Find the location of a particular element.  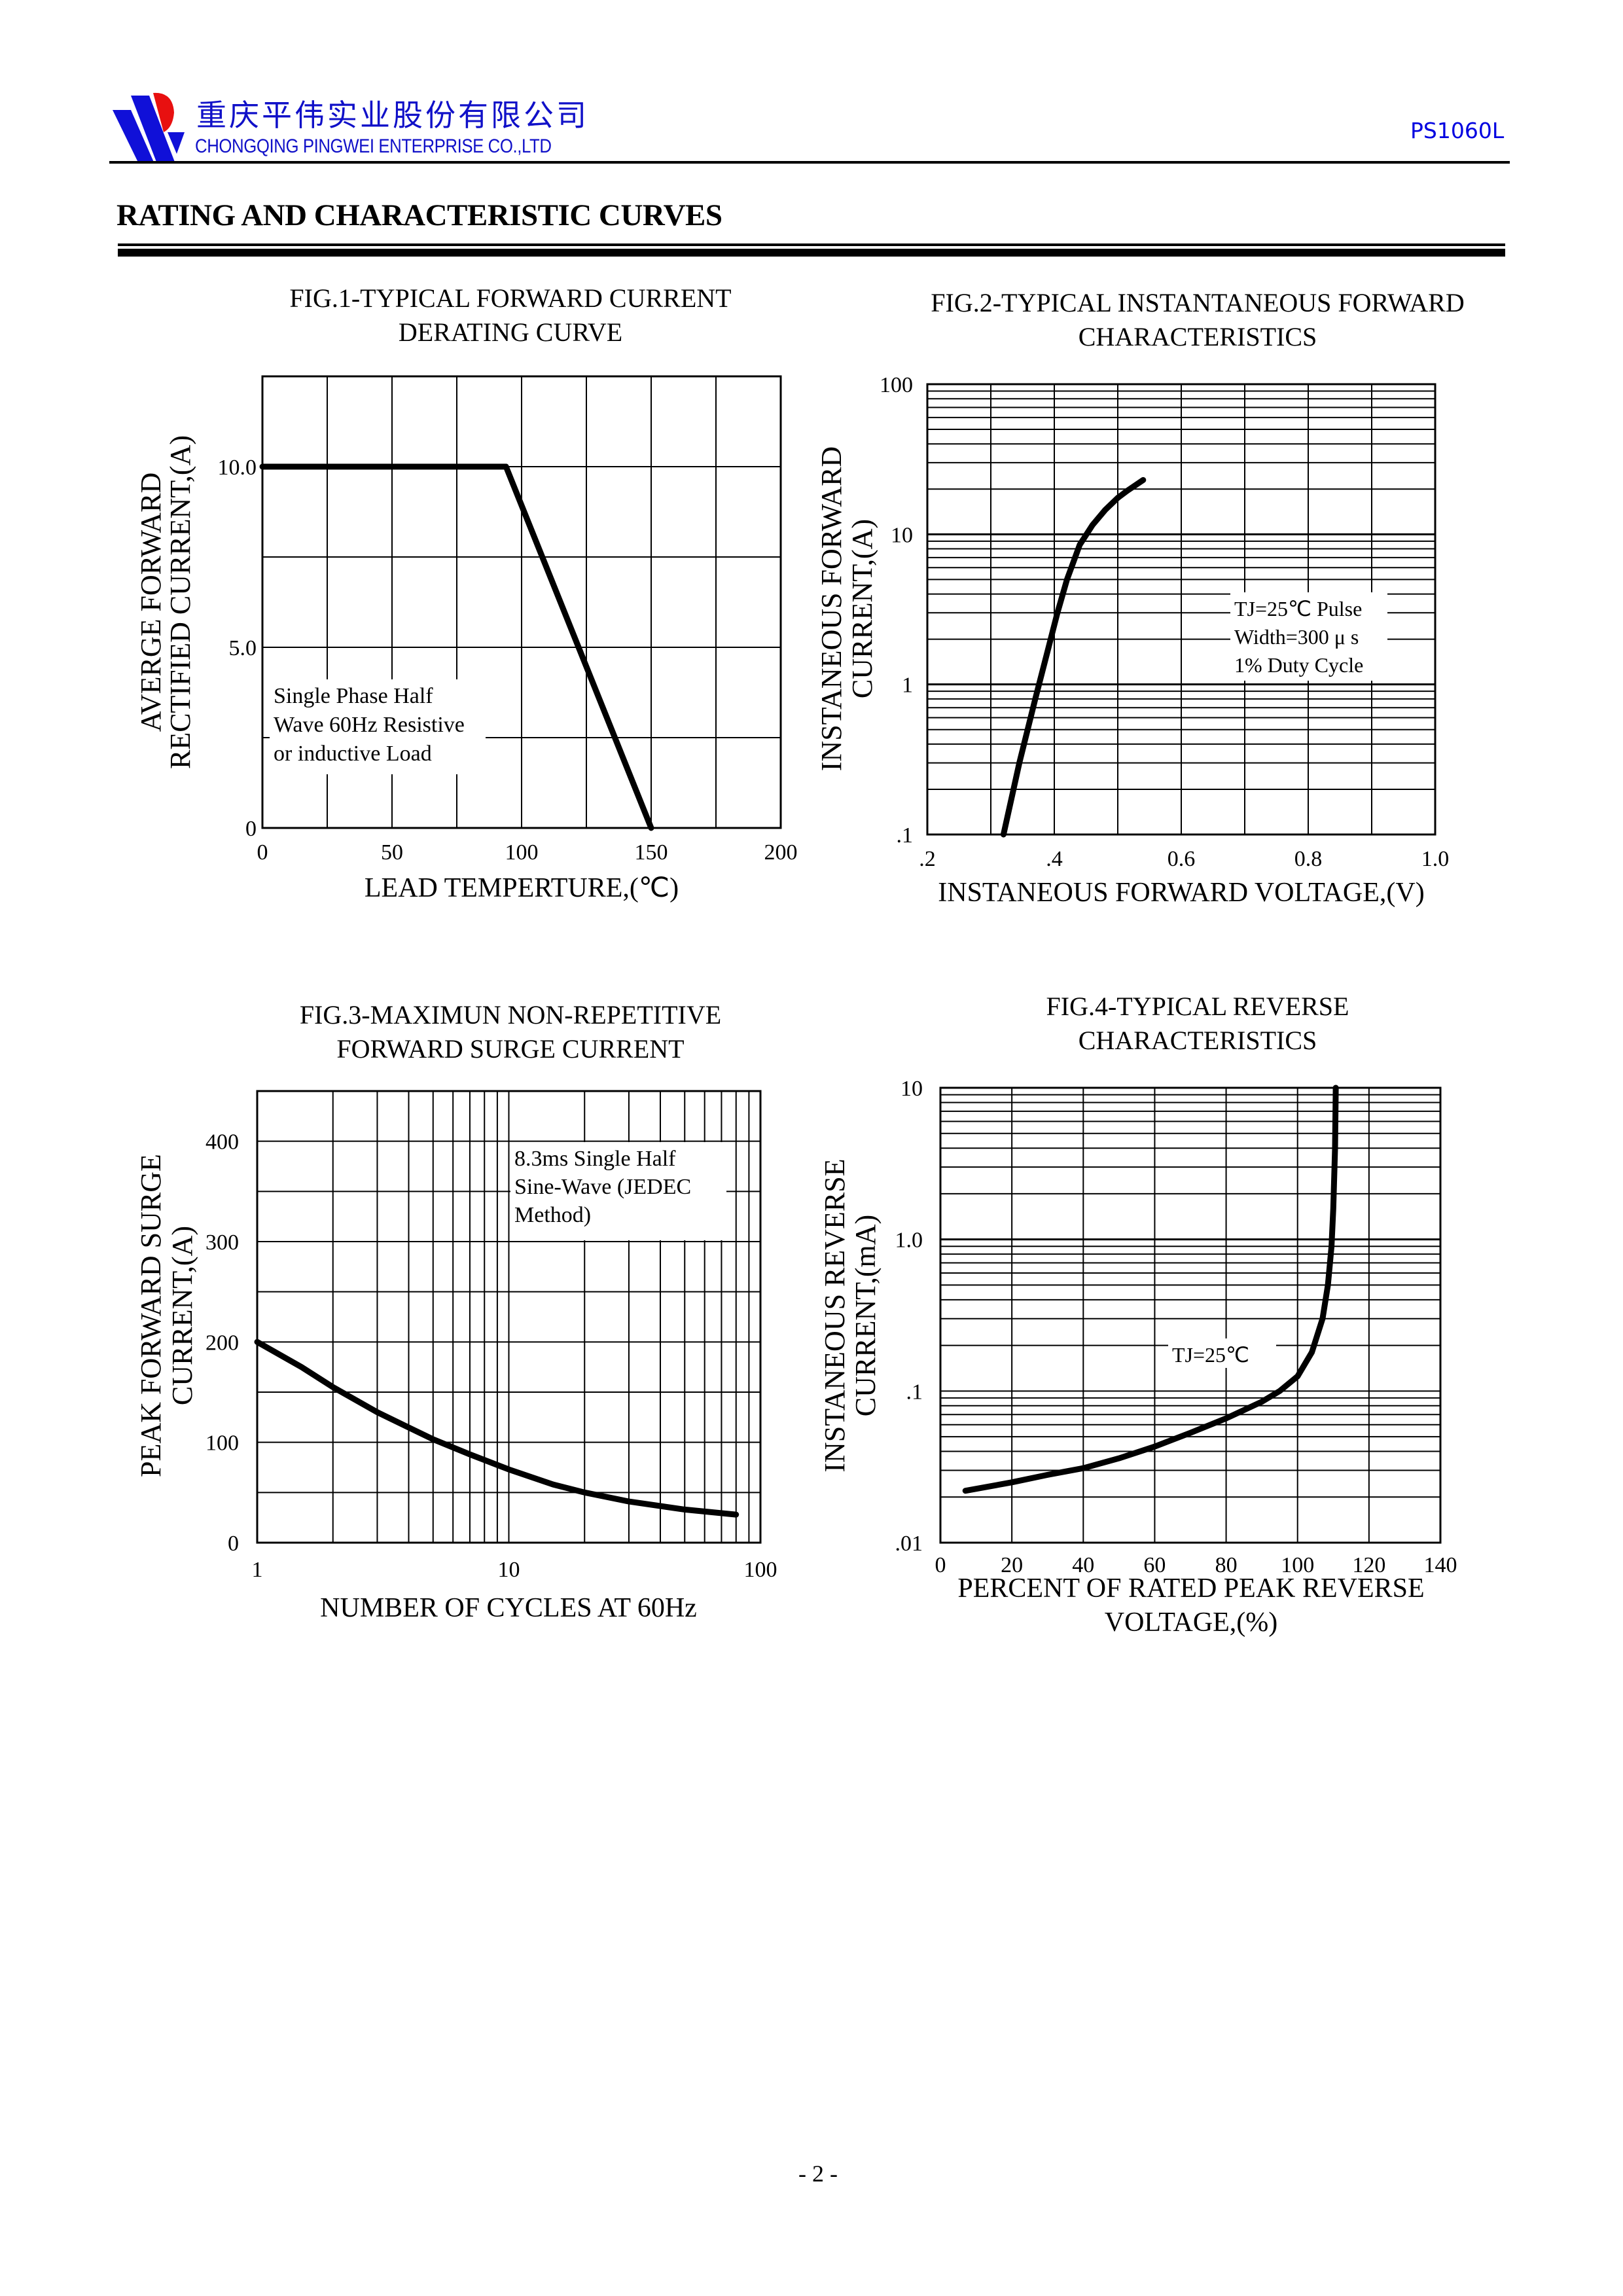

x-tick-label: 50 is located at coordinates (392, 852).